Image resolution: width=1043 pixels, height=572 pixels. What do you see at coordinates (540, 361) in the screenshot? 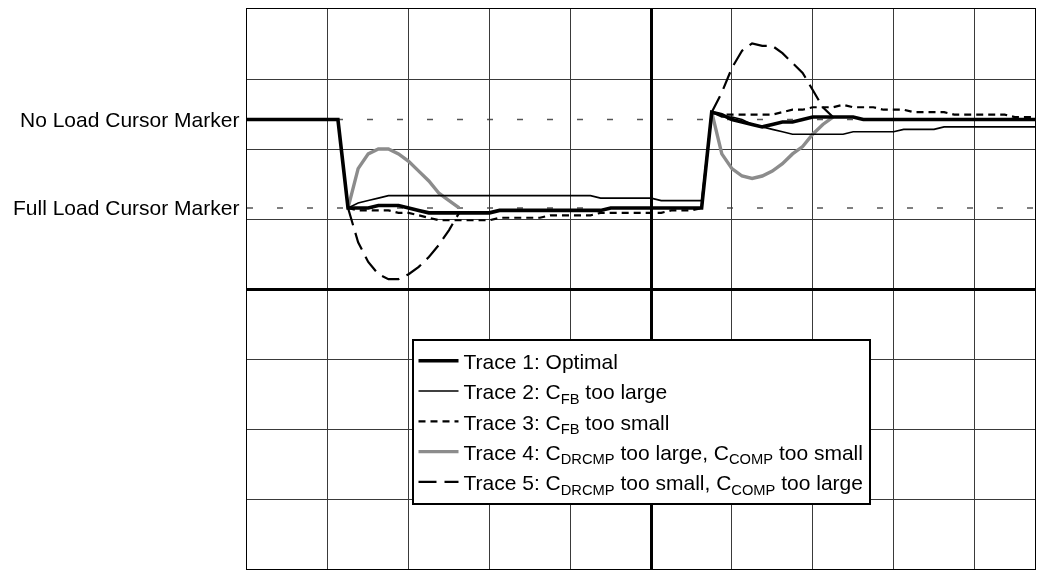
I see `legend-label: Trace 1: Optimal` at bounding box center [540, 361].